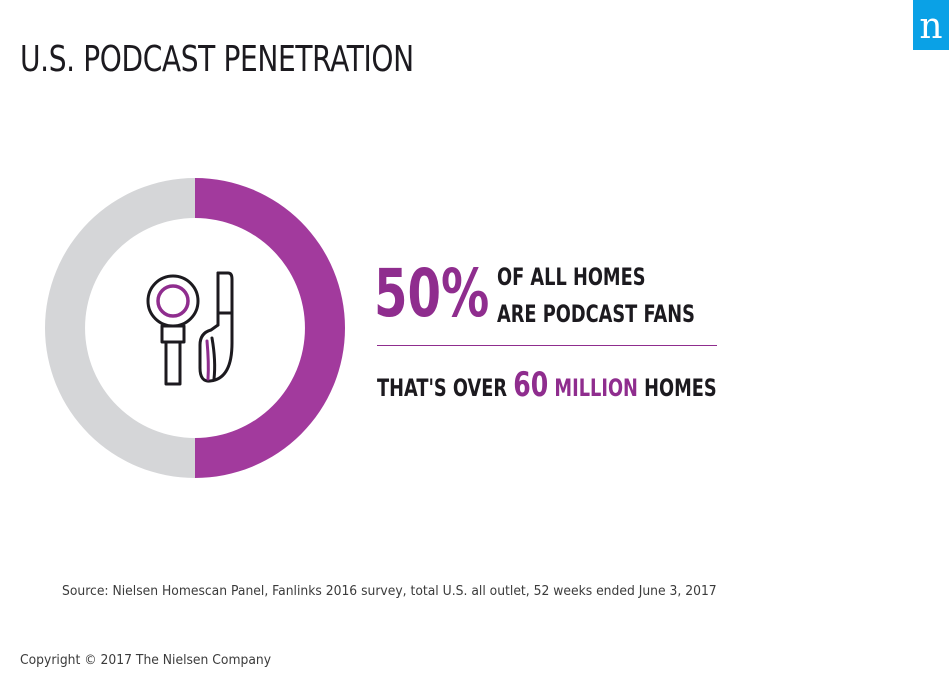 The image size is (952, 690). Describe the element at coordinates (217, 59) in the screenshot. I see `page-title: U.S. PODCAST PENETRATION` at that location.